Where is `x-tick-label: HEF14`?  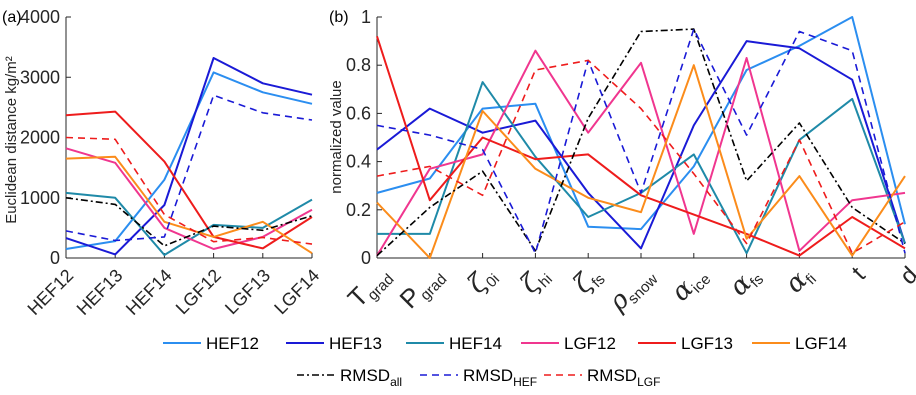 x-tick-label: HEF14 is located at coordinates (149, 292).